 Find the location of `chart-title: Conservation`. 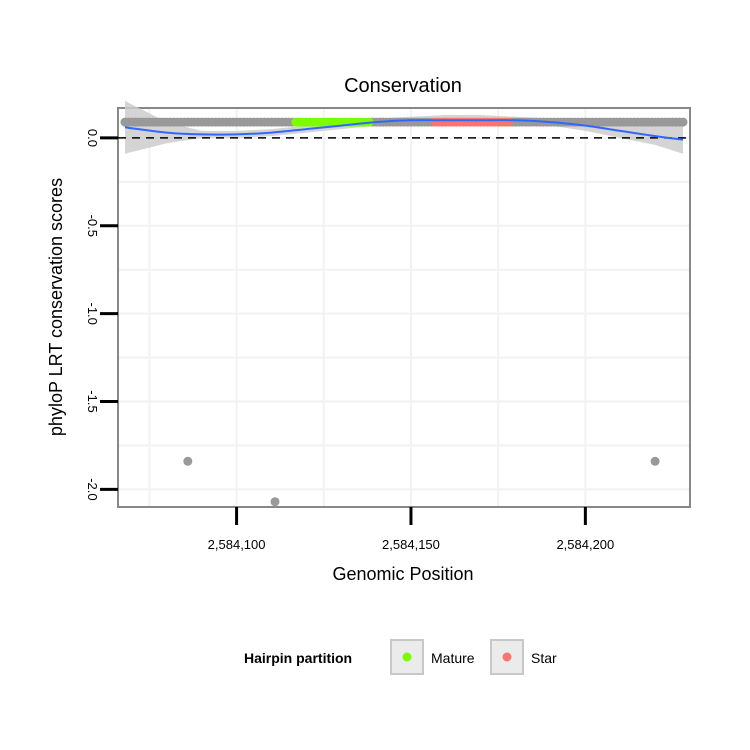

chart-title: Conservation is located at coordinates (403, 86).